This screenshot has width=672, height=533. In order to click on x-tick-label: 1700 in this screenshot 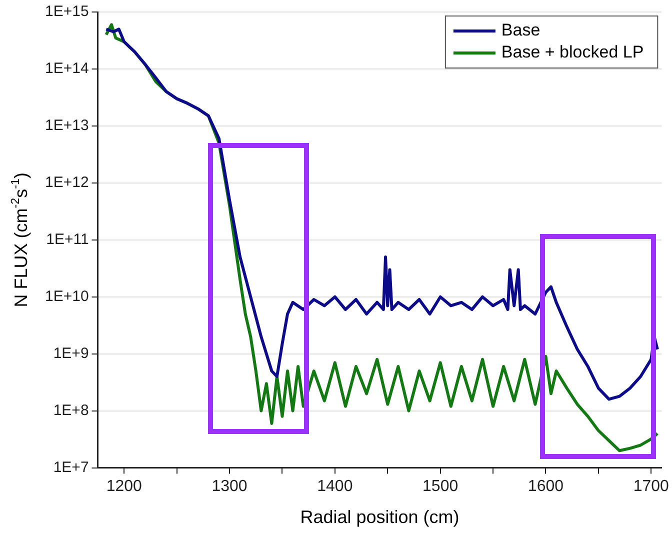, I will do `click(651, 486)`.